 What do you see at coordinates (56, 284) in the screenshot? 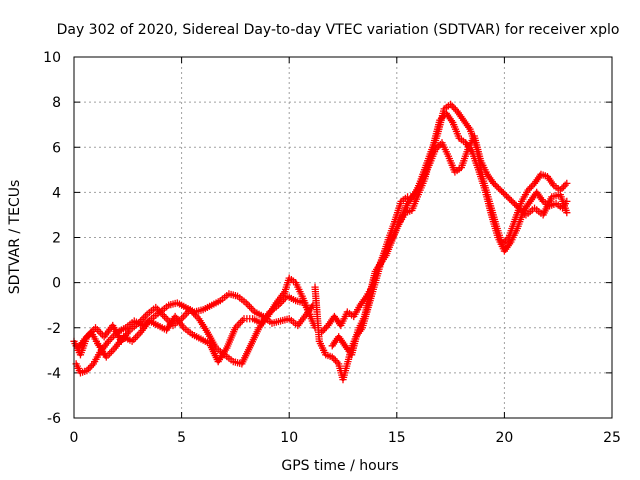
I see `y-tick-label: 0` at bounding box center [56, 284].